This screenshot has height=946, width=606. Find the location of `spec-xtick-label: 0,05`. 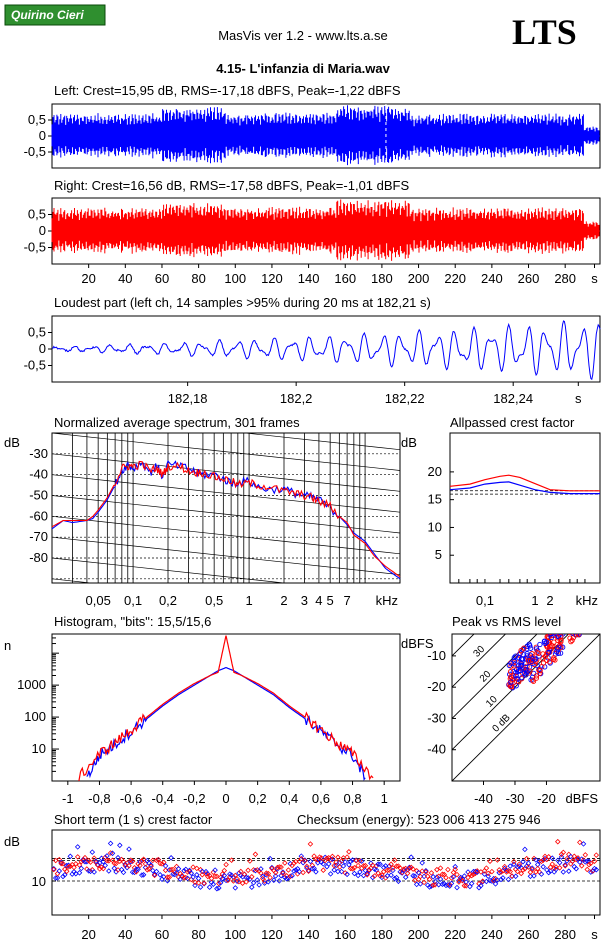

spec-xtick-label: 0,05 is located at coordinates (98, 600).